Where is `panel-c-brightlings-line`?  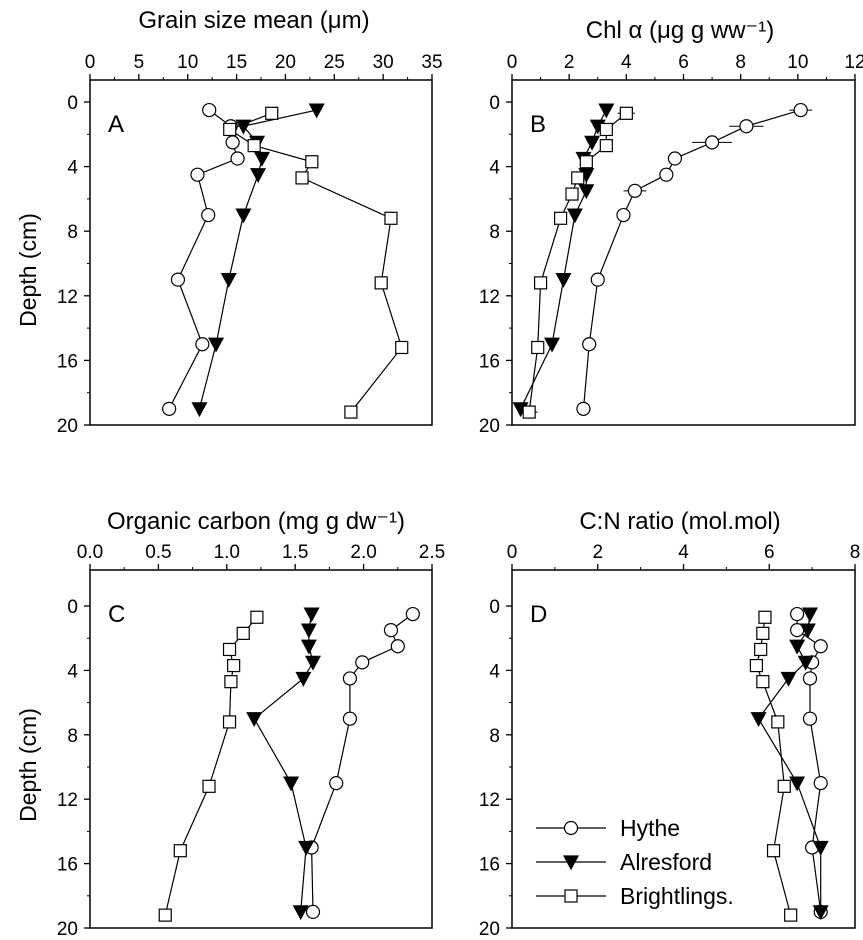
panel-c-brightlings-line is located at coordinates (211, 766).